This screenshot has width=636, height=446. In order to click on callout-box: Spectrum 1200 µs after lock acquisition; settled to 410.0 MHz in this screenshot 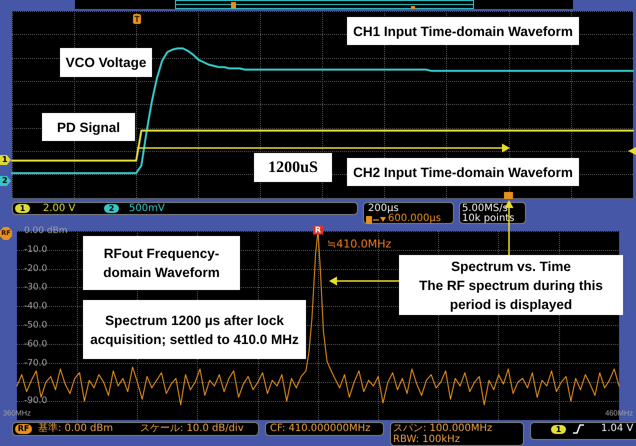, I will do `click(194, 329)`.